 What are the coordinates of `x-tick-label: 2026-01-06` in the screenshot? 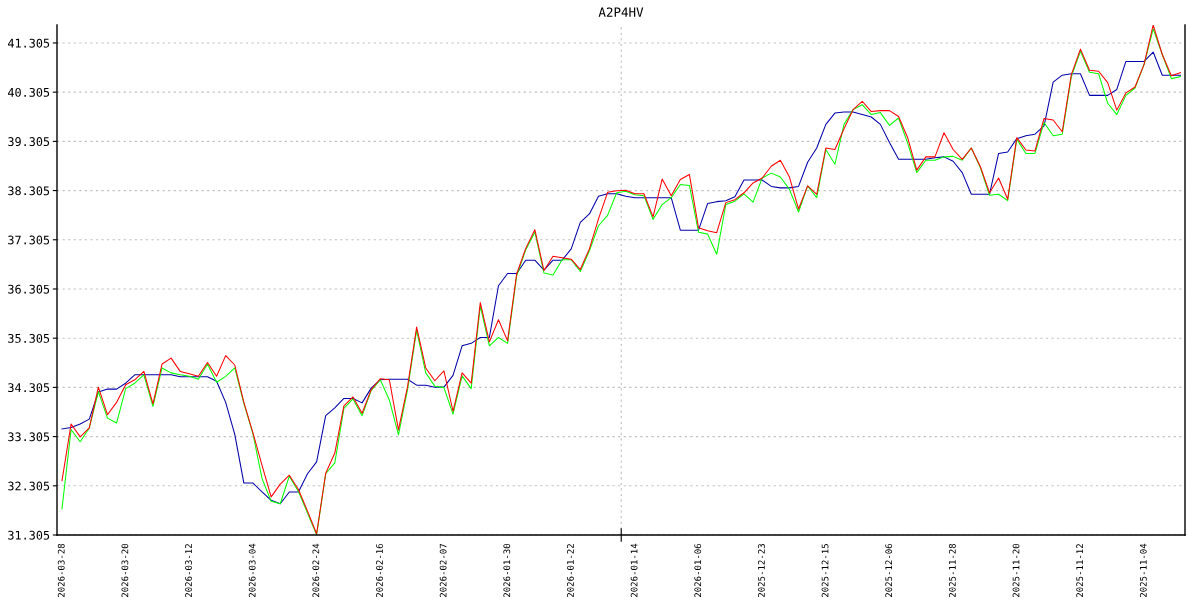 It's located at (698, 570).